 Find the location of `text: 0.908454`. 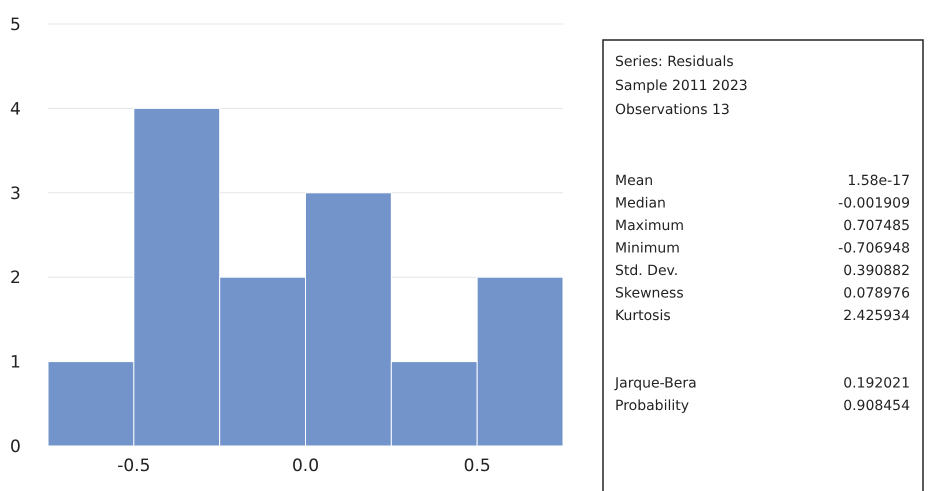

text: 0.908454 is located at coordinates (876, 406).